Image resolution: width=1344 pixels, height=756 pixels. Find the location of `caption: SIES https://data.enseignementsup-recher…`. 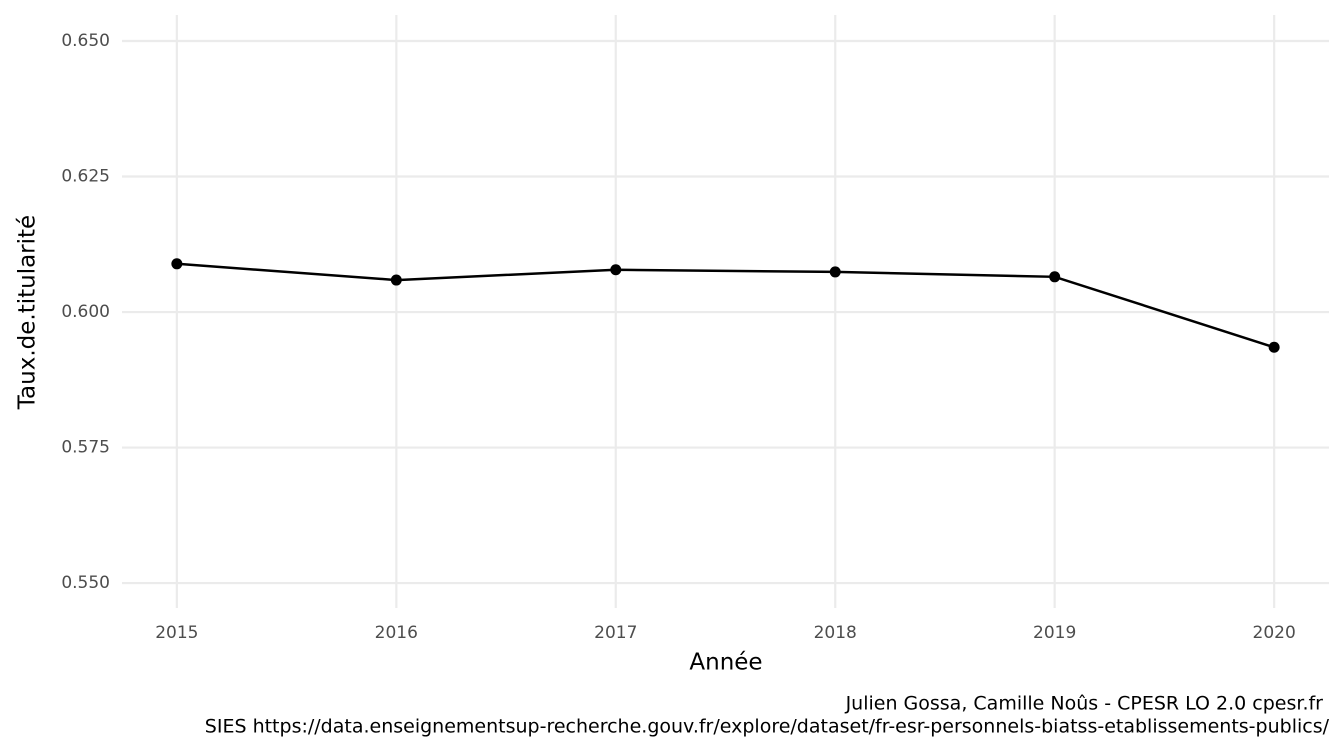

caption: SIES https://data.enseignementsup-recher… is located at coordinates (767, 727).